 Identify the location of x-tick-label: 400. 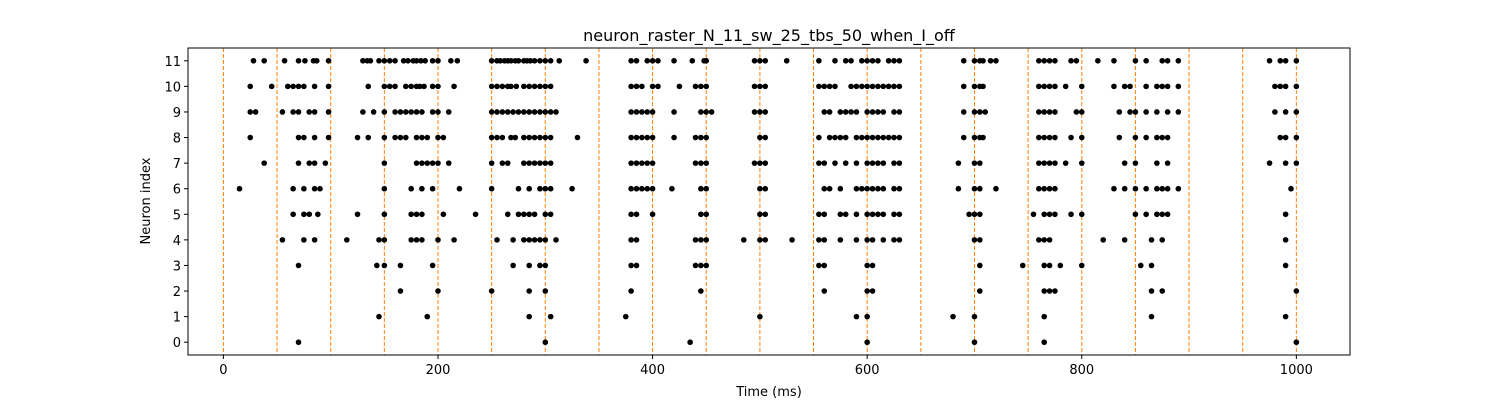
(652, 370).